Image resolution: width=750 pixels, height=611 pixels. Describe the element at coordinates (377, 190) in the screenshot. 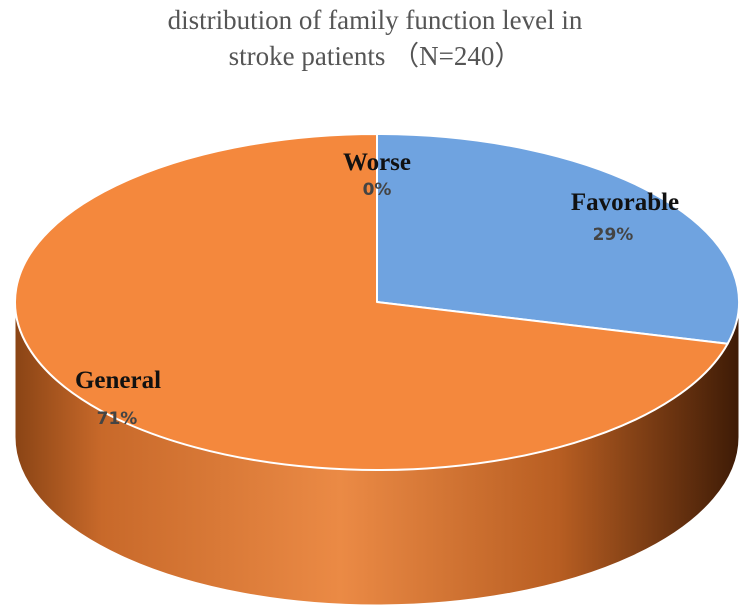

I see `slice-percent-worse: 0%` at that location.